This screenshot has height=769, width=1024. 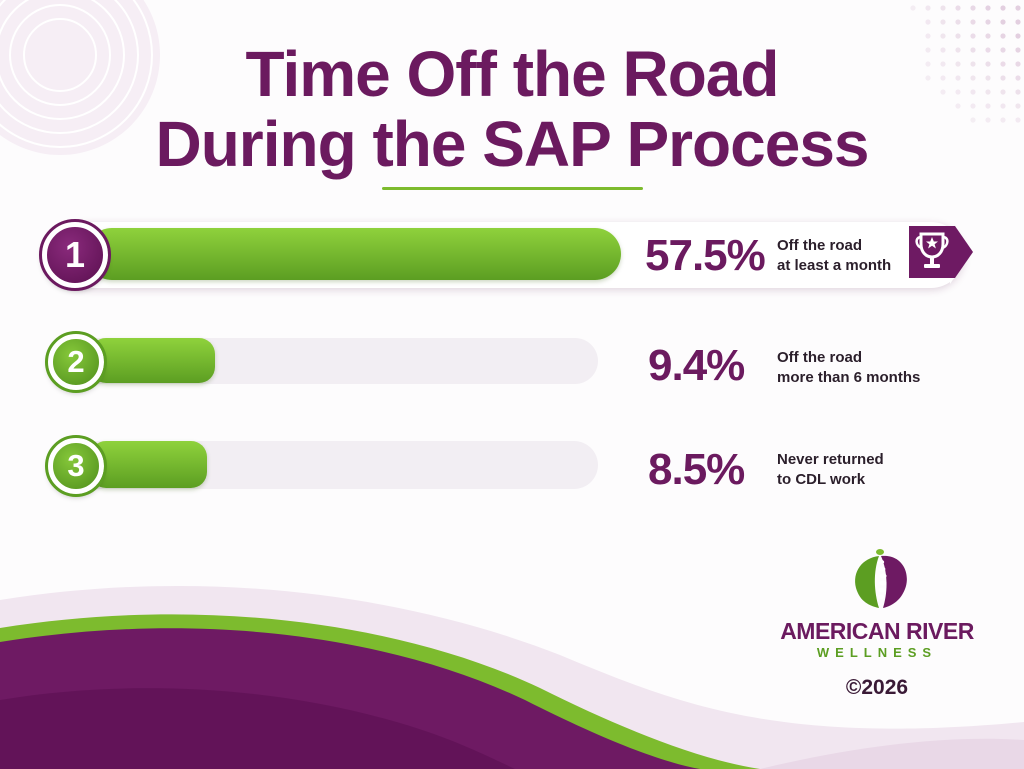 I want to click on desc-1-line2: at least a month, so click(x=834, y=265).